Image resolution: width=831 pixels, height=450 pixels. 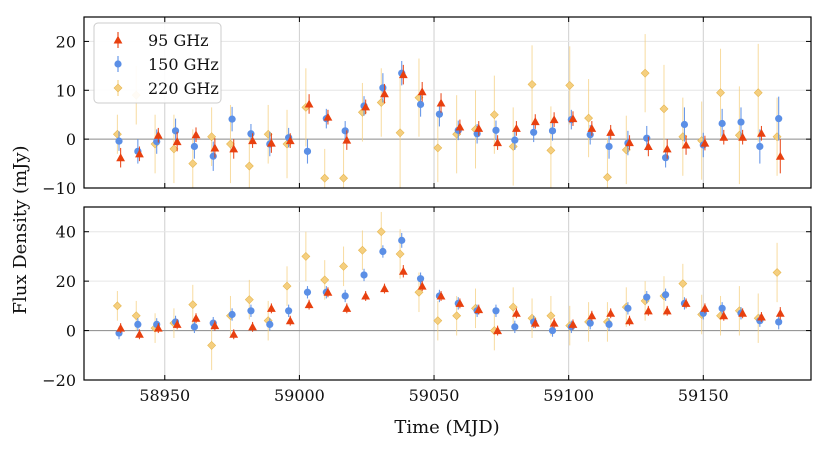 What do you see at coordinates (71, 139) in the screenshot?
I see `y-tick-label: 0` at bounding box center [71, 139].